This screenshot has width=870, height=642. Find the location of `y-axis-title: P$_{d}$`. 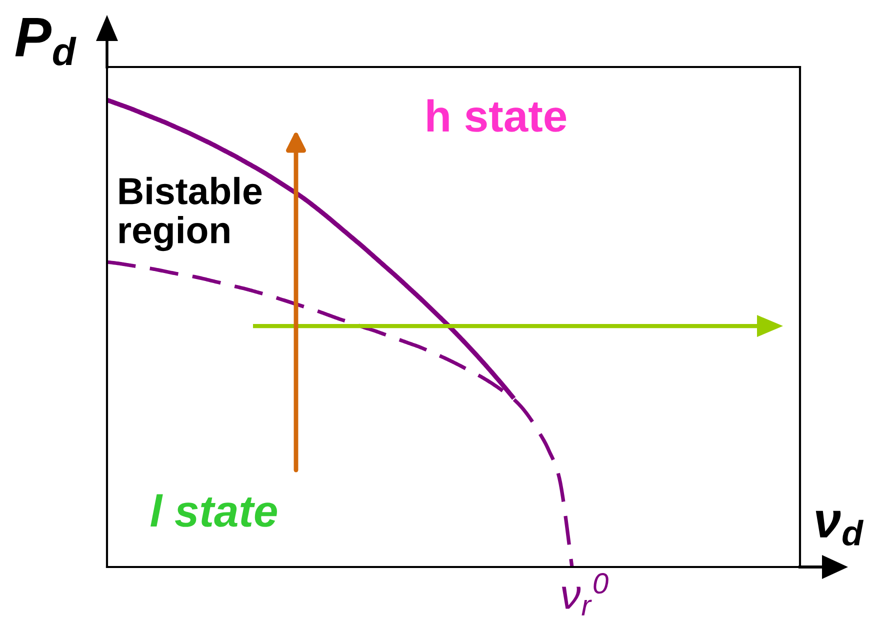

y-axis-title: P$_{d}$ is located at coordinates (45, 42).